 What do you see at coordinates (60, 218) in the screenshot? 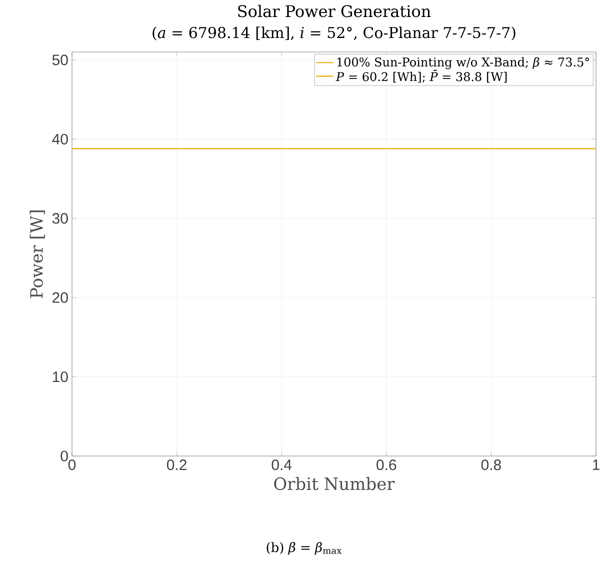
I see `y-tick-label: 30` at bounding box center [60, 218].